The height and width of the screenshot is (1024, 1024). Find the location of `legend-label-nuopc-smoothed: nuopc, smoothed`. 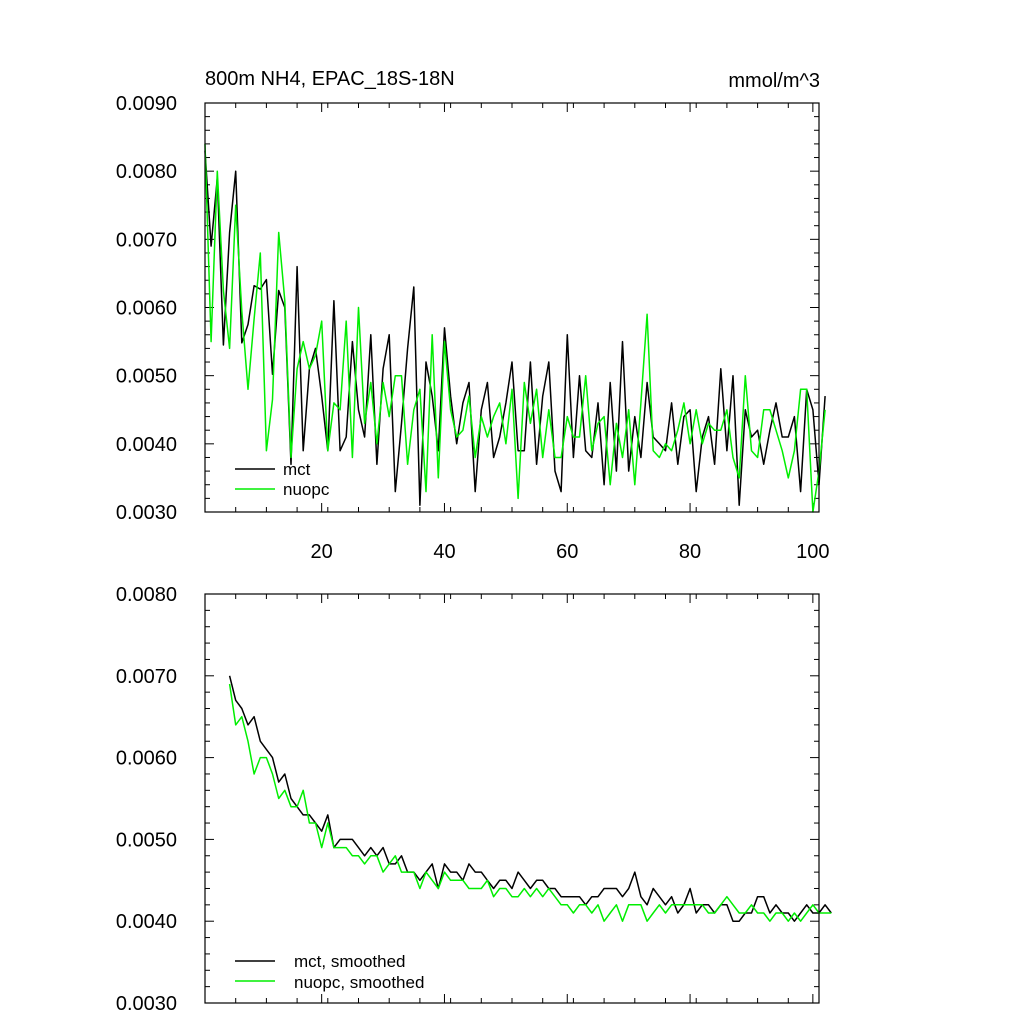

legend-label-nuopc-smoothed: nuopc, smoothed is located at coordinates (359, 982).